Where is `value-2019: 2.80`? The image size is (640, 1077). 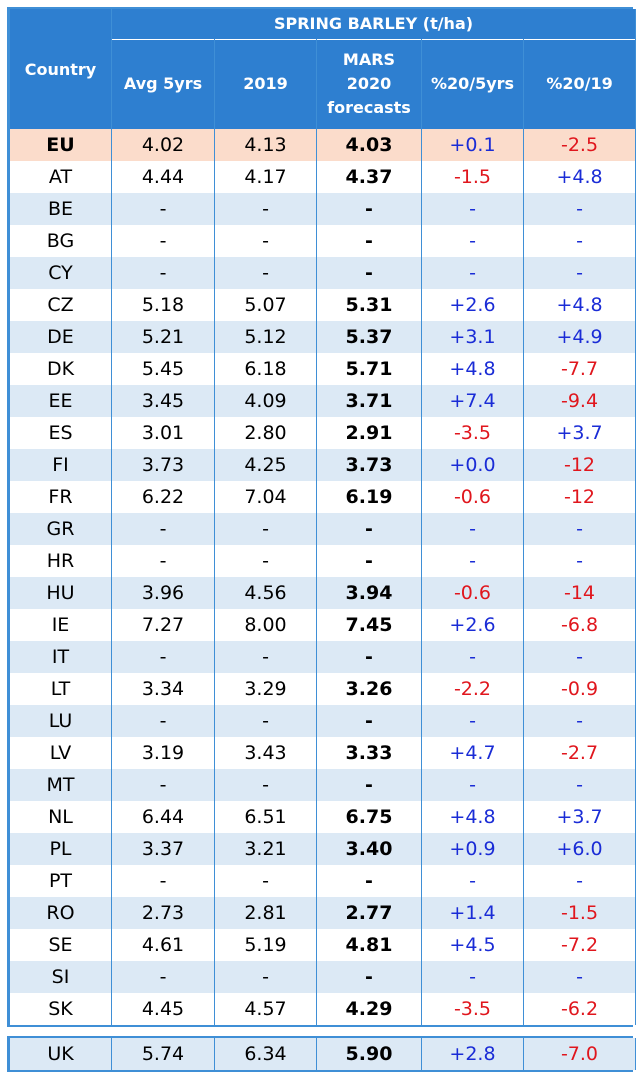 value-2019: 2.80 is located at coordinates (265, 433).